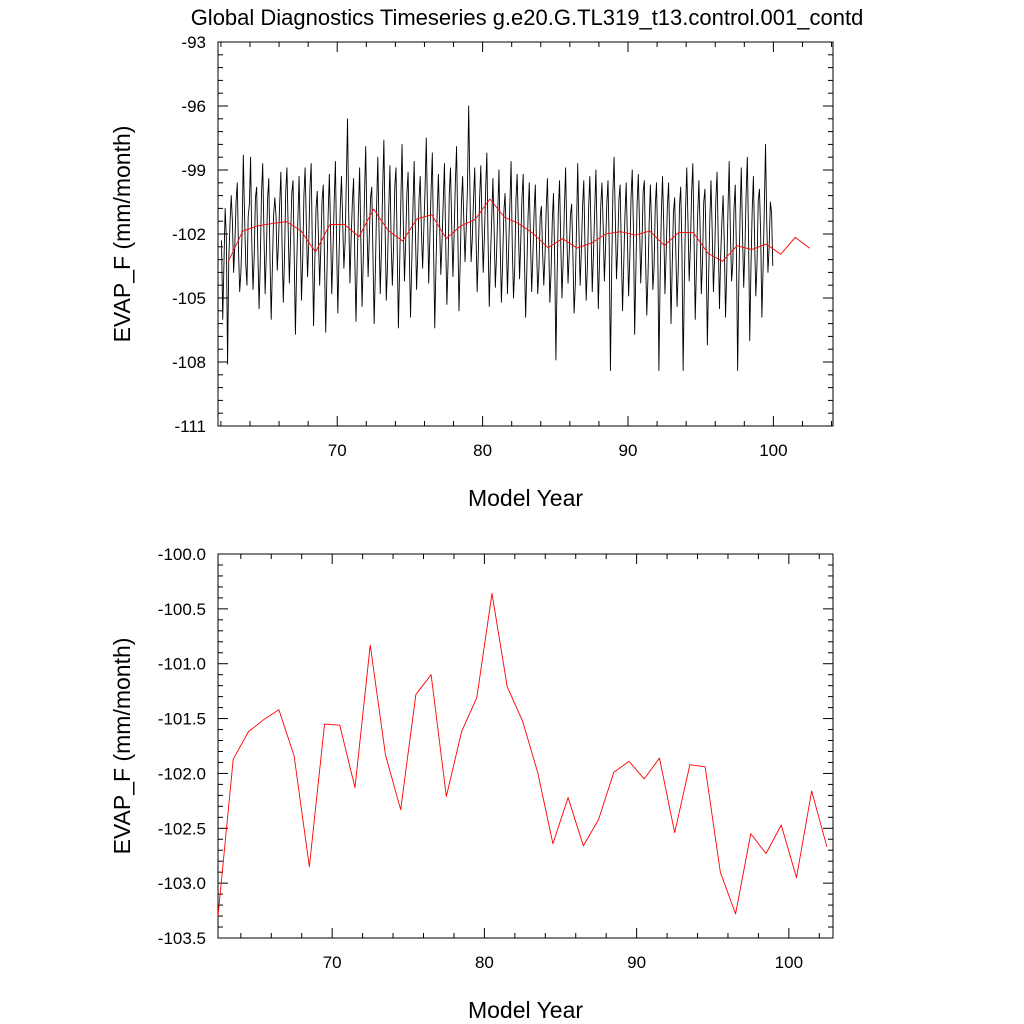 The image size is (1024, 1024). I want to click on y-tick-label: -102.5, so click(182, 828).